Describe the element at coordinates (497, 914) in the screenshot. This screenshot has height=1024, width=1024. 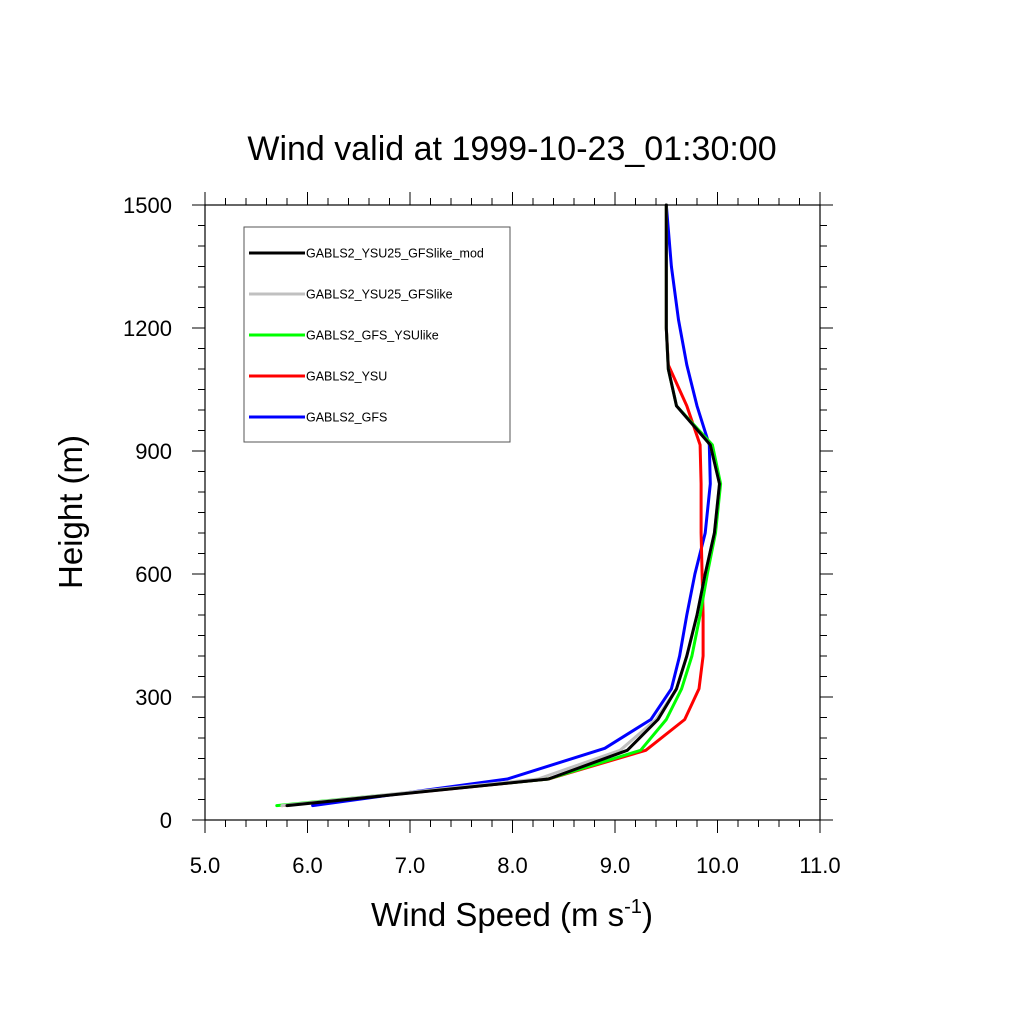
I see `x-axis-title-main: Wind Speed (m s` at that location.